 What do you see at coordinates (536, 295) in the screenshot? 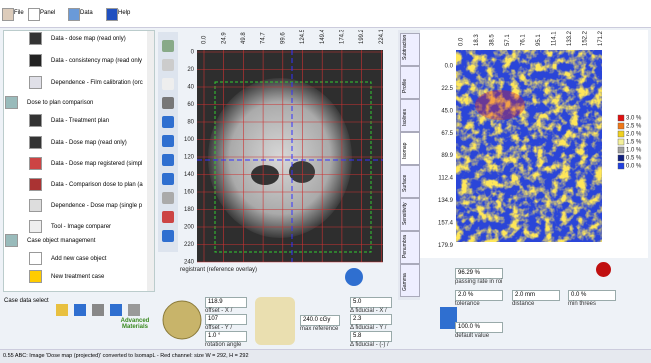
I see `input-field: 2.0 mm` at bounding box center [536, 295].